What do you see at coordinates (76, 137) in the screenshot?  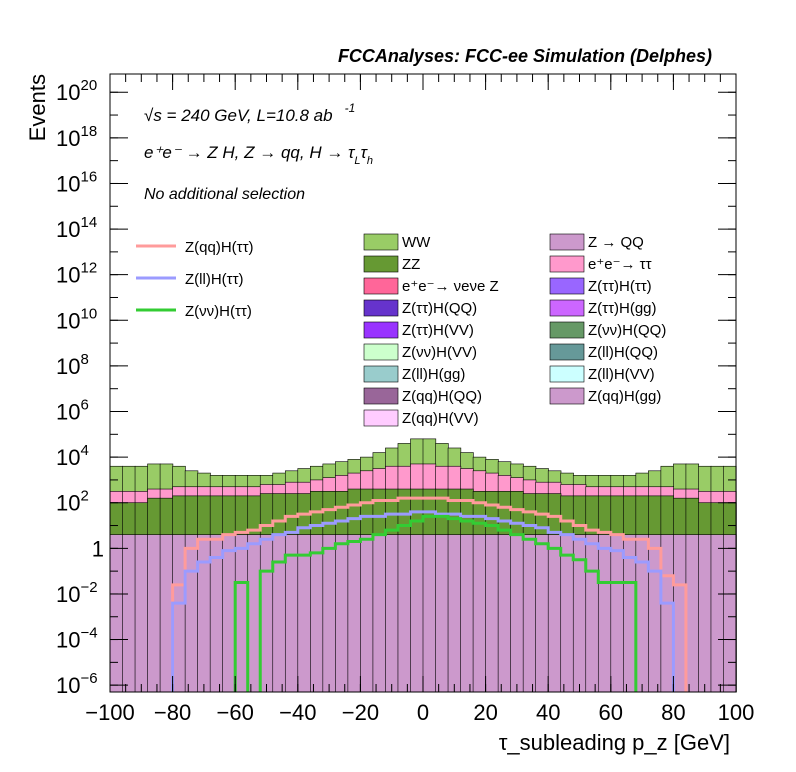 I see `y-tick-label: 10¹⁸` at bounding box center [76, 137].